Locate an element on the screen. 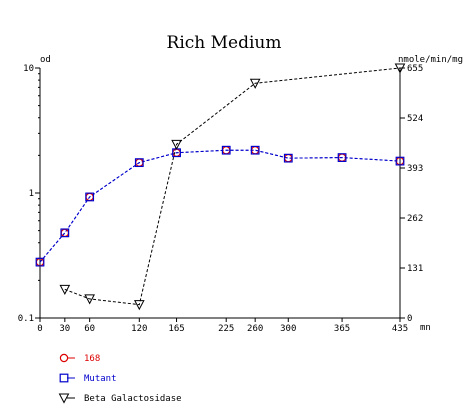 This screenshot has width=472, height=405. right-axis-label: nmole/min/mg is located at coordinates (430, 60).